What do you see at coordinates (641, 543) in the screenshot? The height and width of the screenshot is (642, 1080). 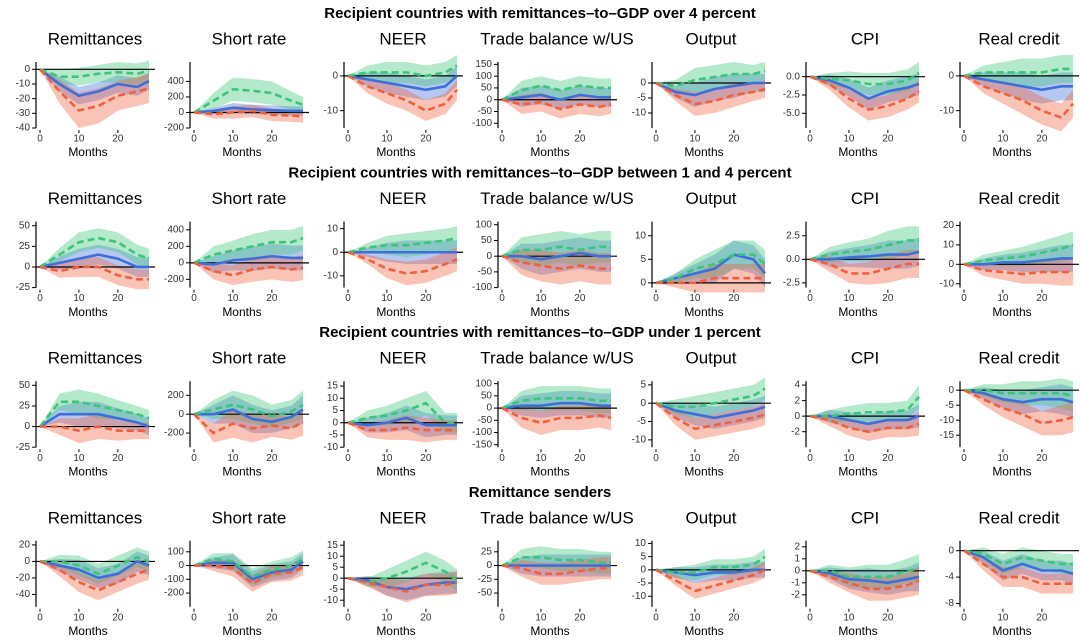 I see `y-tick-label: 10` at bounding box center [641, 543].